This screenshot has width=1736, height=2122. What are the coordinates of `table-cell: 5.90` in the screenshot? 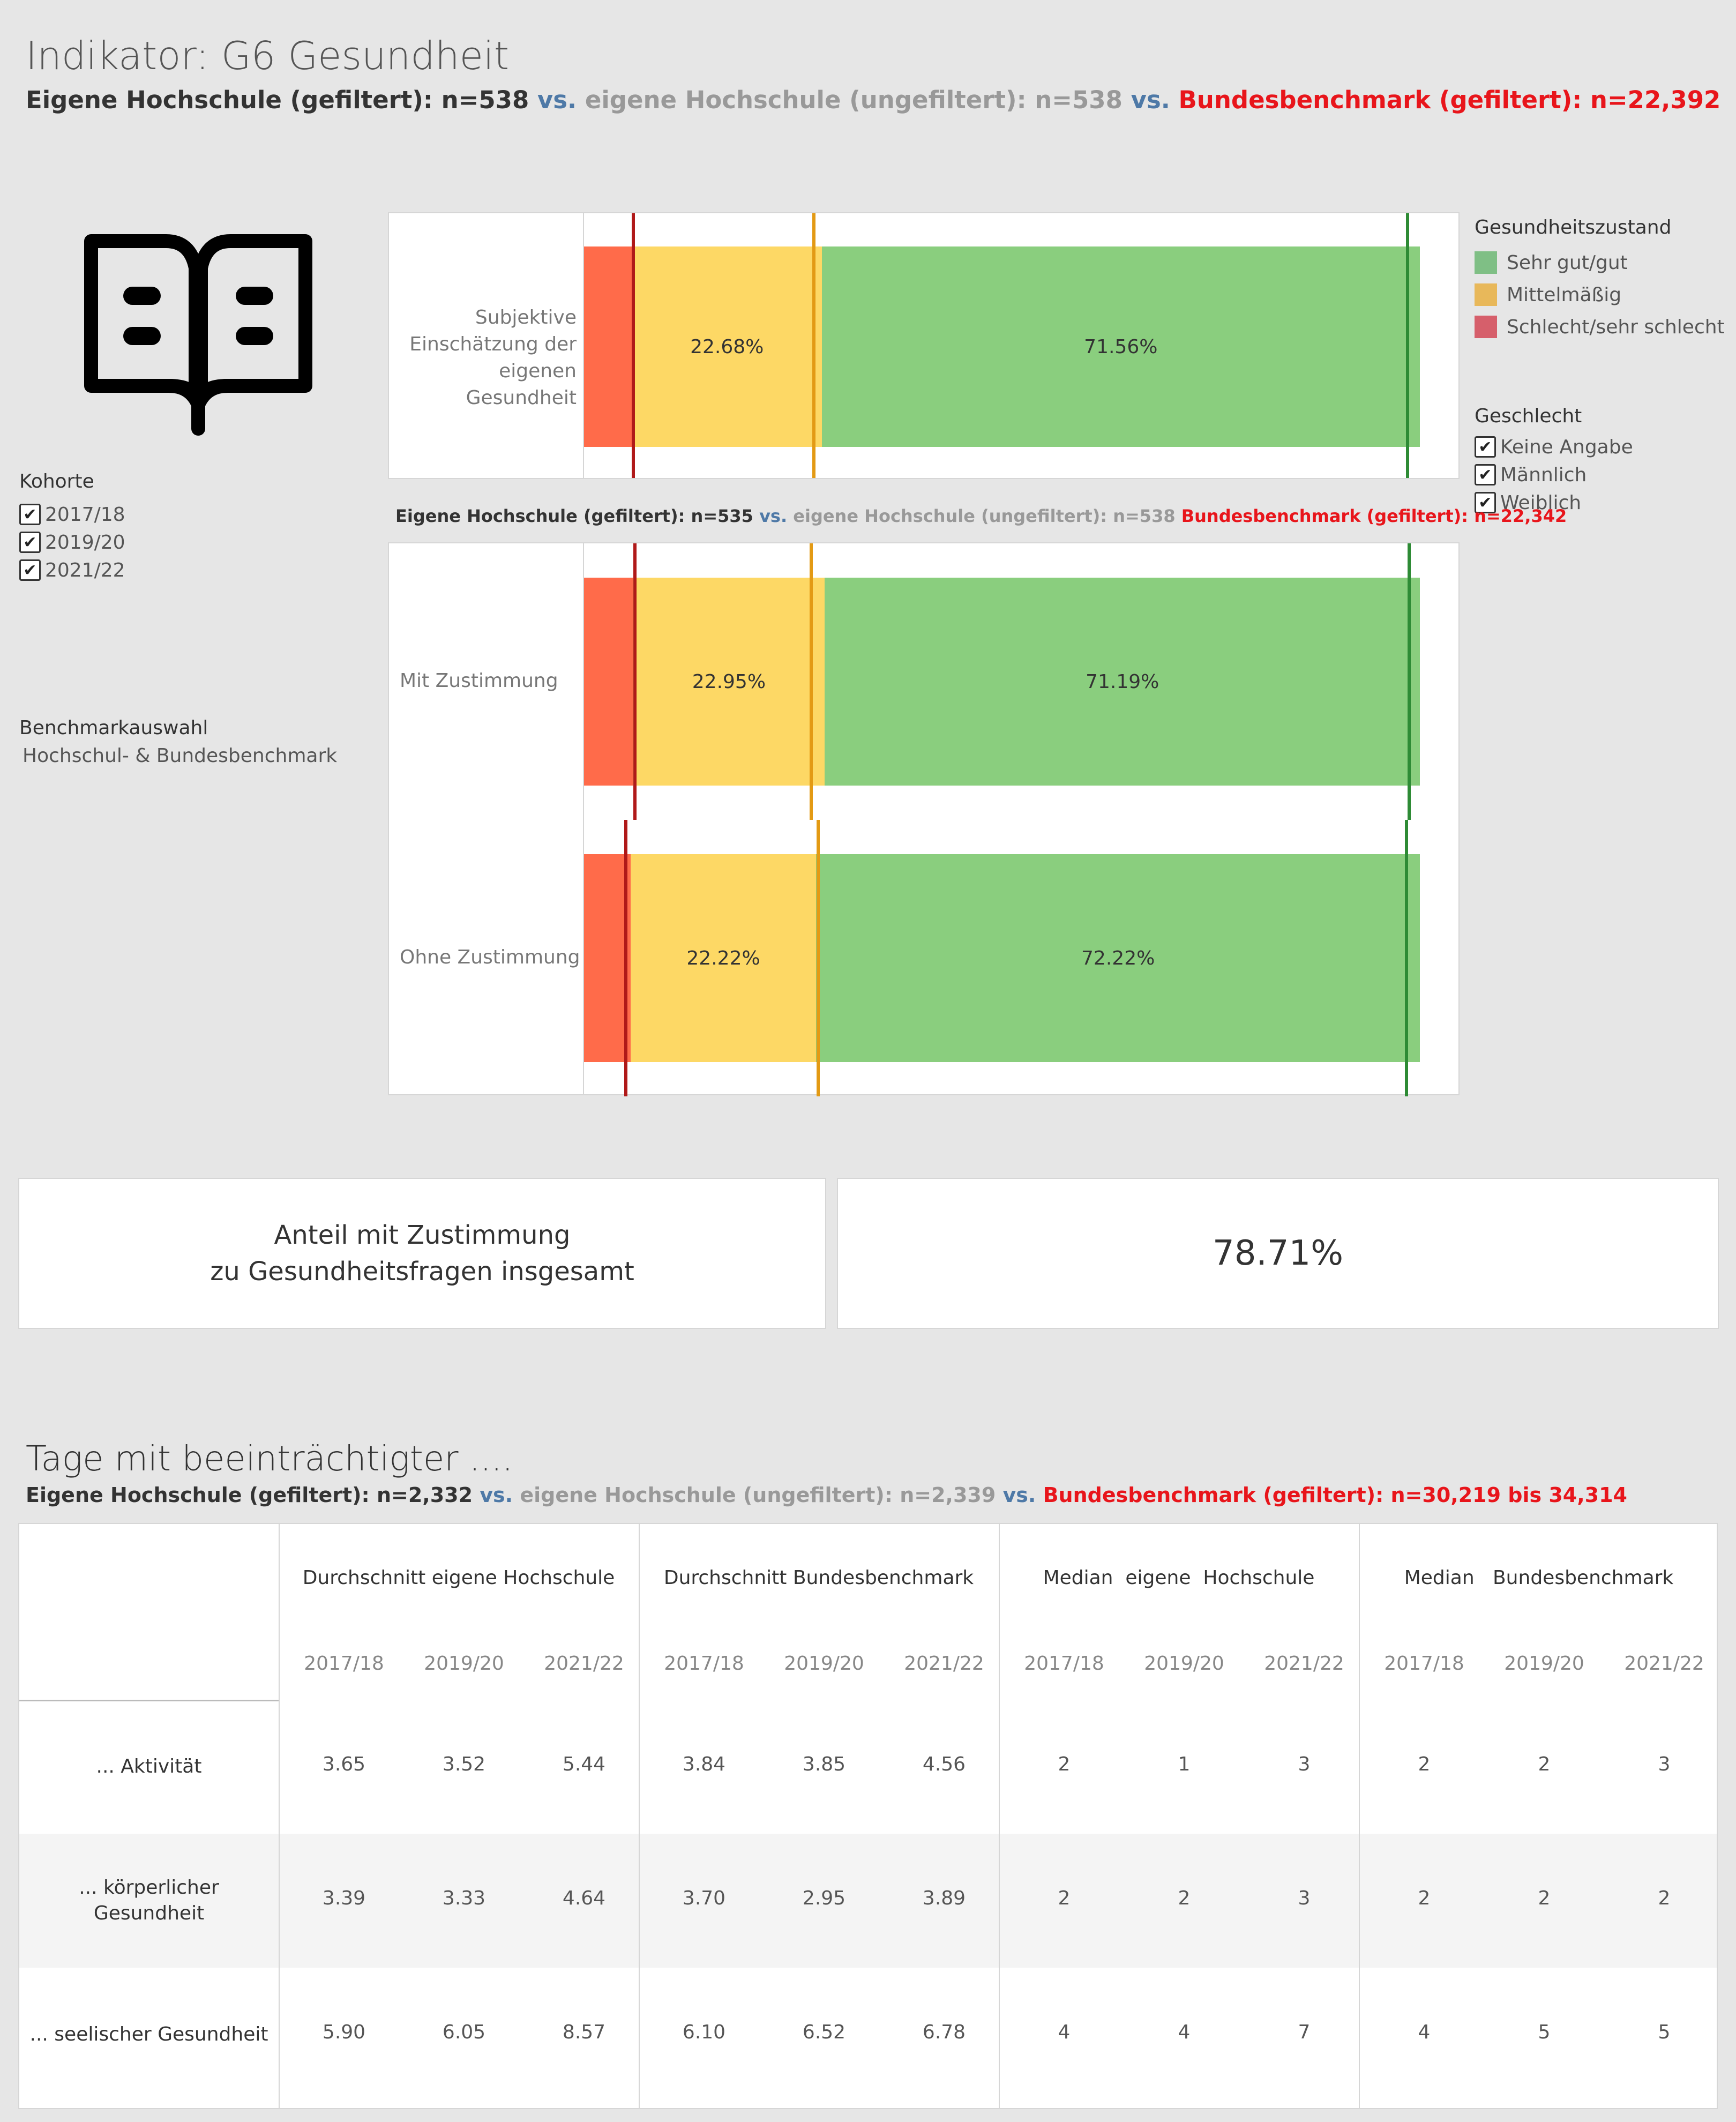 It's located at (344, 2032).